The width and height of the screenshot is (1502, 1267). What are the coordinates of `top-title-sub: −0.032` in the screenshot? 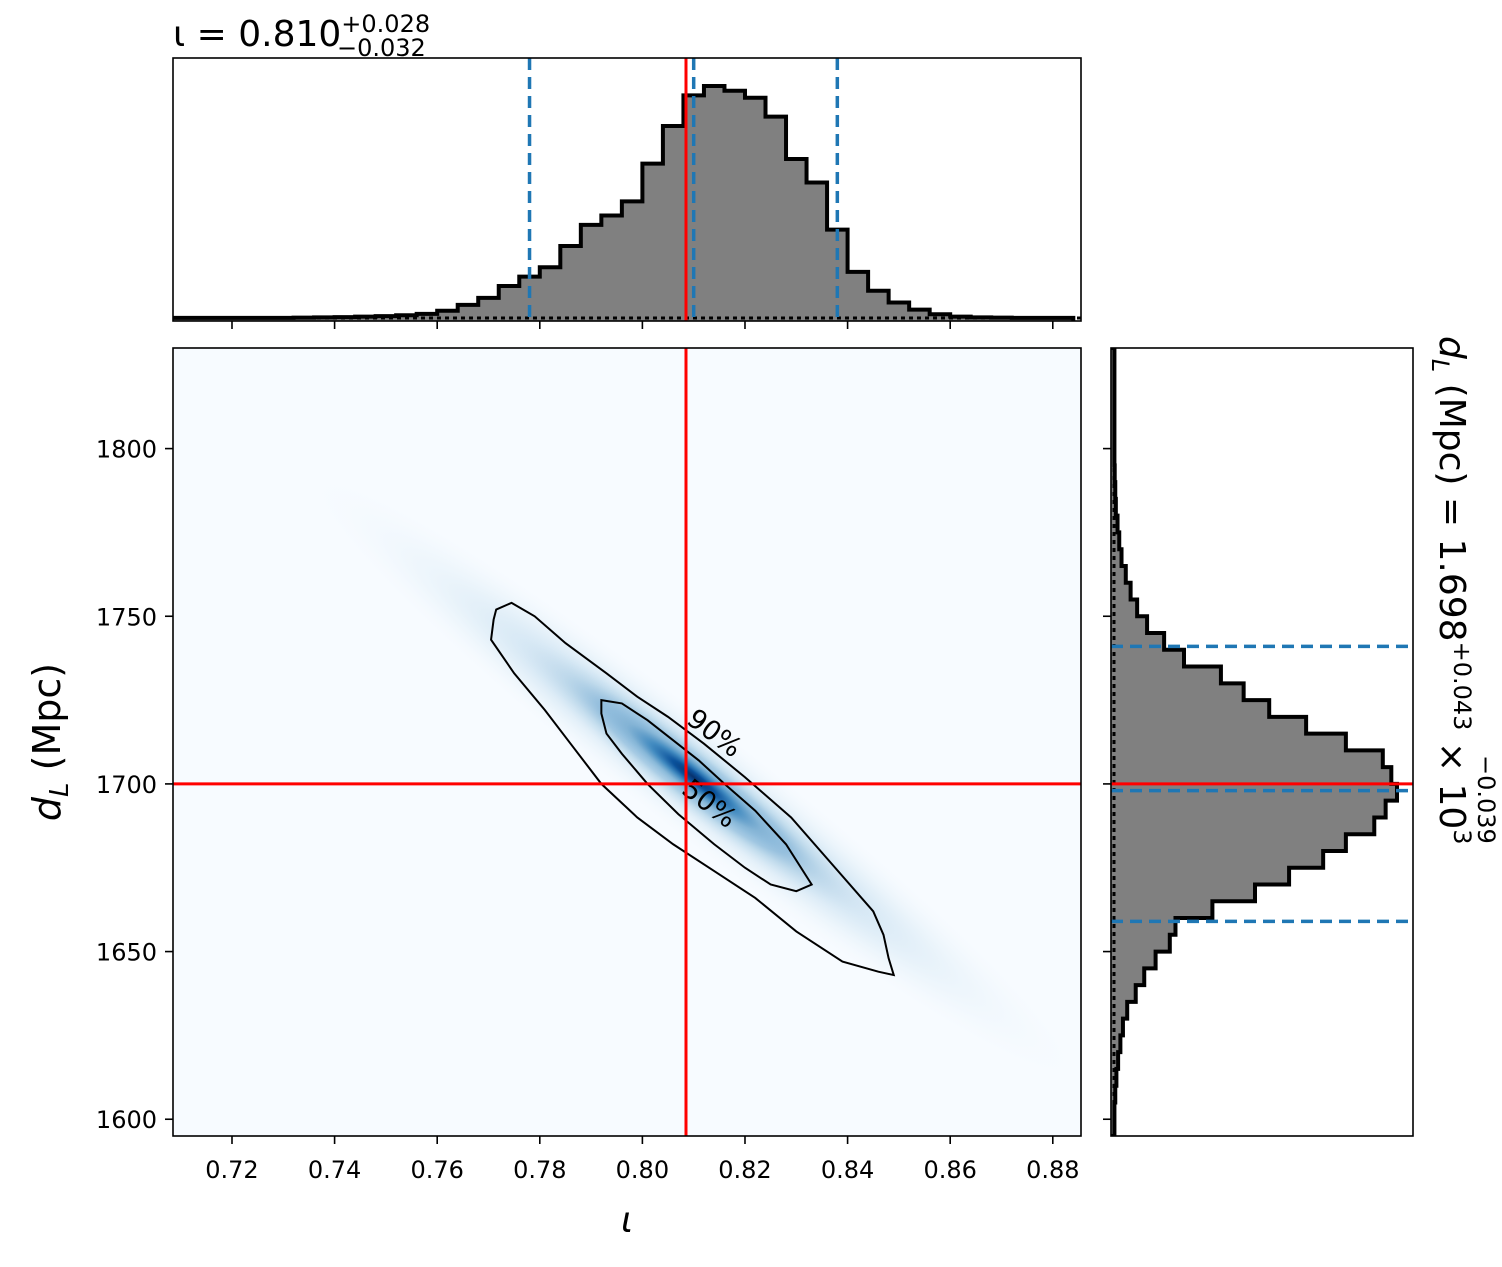 It's located at (381, 48).